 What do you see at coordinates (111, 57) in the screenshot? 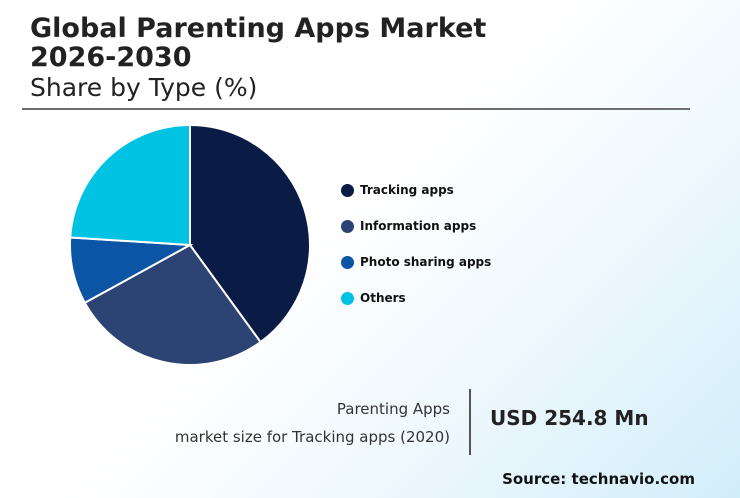
I see `title-line-2: 2026-2030` at bounding box center [111, 57].